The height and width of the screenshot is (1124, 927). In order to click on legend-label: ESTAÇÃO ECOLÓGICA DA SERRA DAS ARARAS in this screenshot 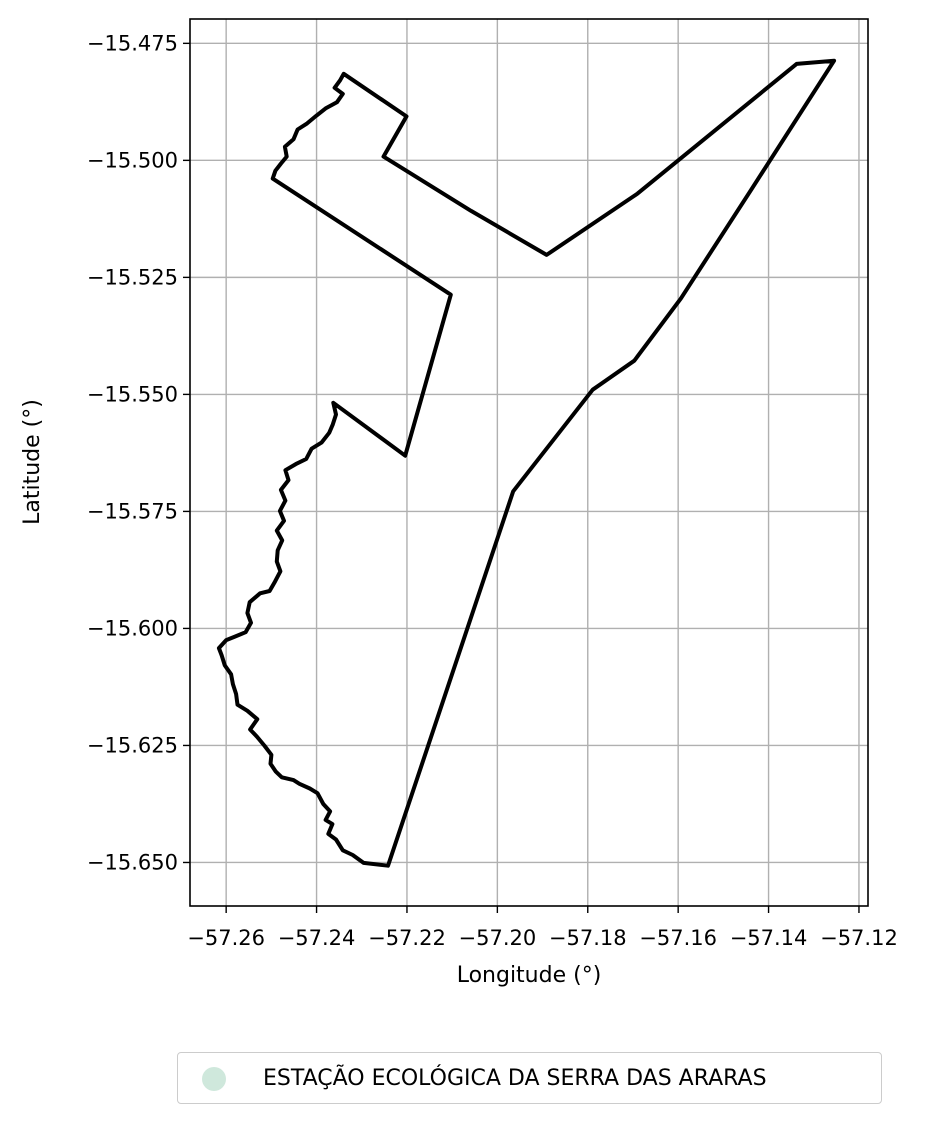, I will do `click(515, 1078)`.